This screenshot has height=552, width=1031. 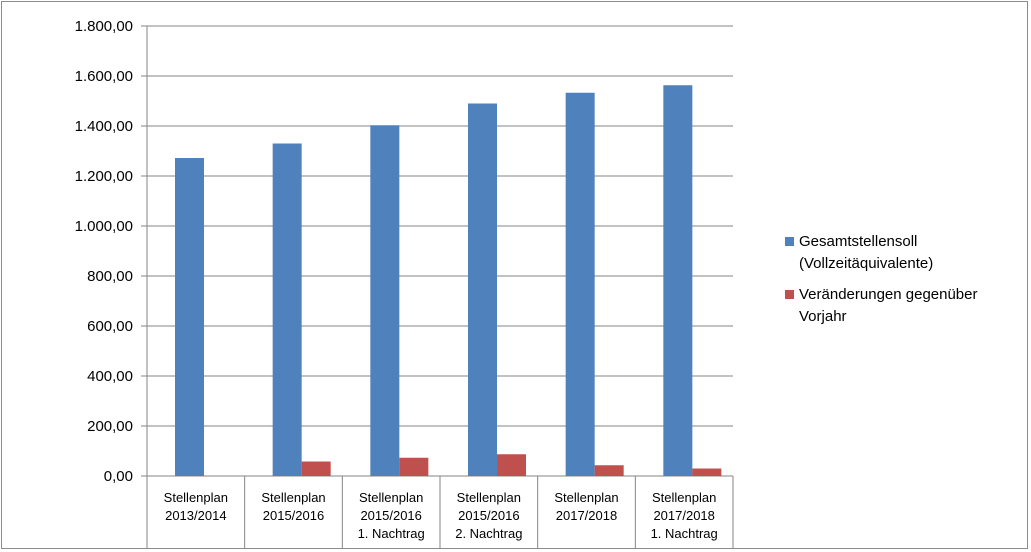 I want to click on legend-item-gesamtstellensoll: Gesamtstellensoll (Vollzeitäquivalente), so click(x=905, y=253).